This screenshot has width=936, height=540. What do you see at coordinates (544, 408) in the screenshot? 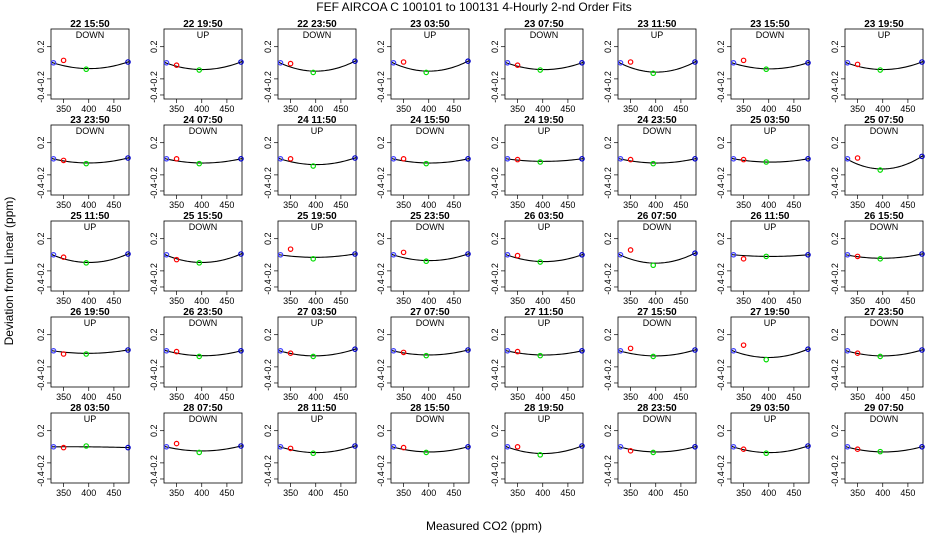
I see `panel-time: 28 19:50` at bounding box center [544, 408].